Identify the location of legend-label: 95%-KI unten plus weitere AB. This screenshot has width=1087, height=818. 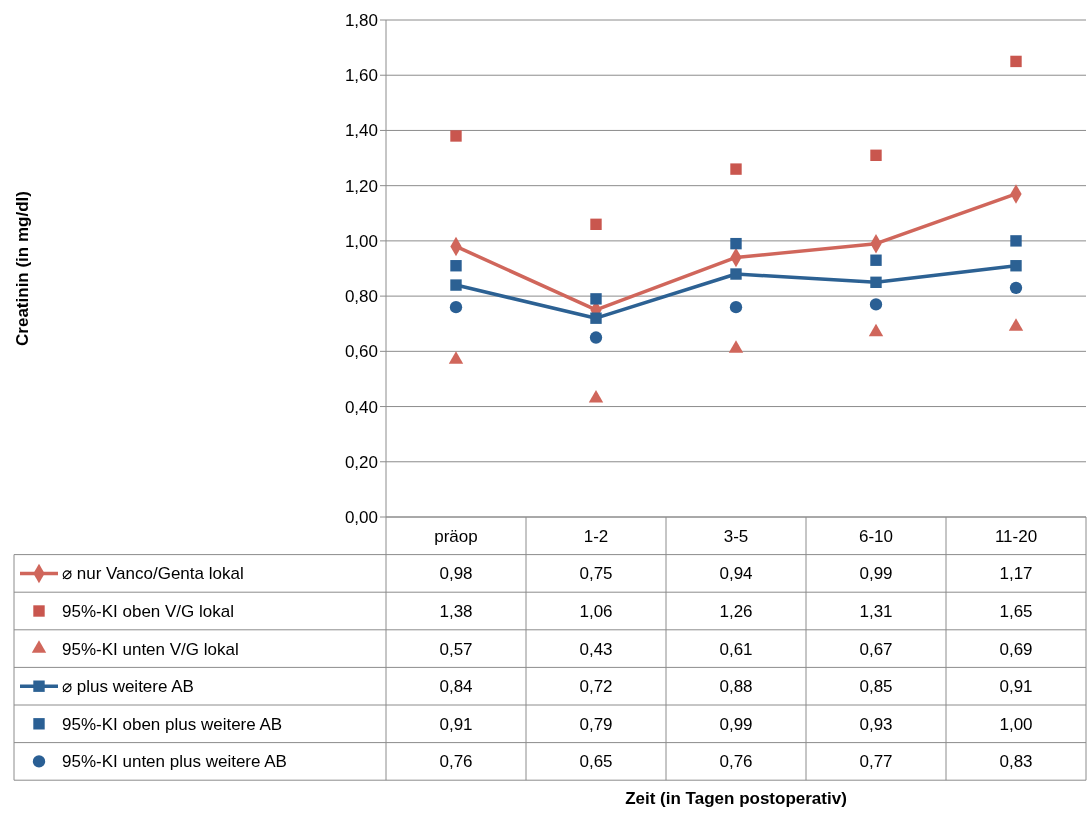
(174, 762).